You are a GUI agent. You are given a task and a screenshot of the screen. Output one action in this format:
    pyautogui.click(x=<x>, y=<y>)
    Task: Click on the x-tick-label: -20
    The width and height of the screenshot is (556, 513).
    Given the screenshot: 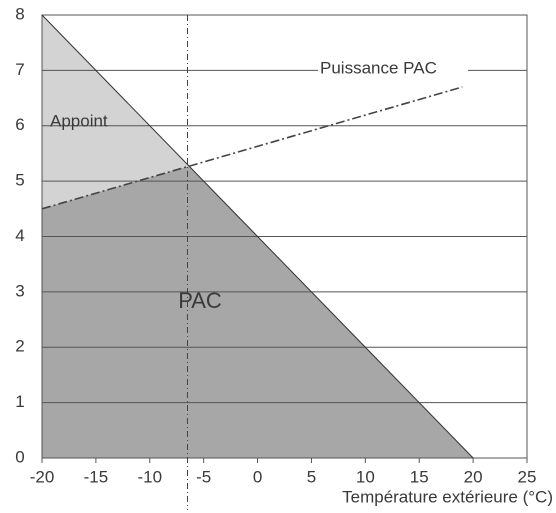 What is the action you would take?
    pyautogui.click(x=42, y=476)
    